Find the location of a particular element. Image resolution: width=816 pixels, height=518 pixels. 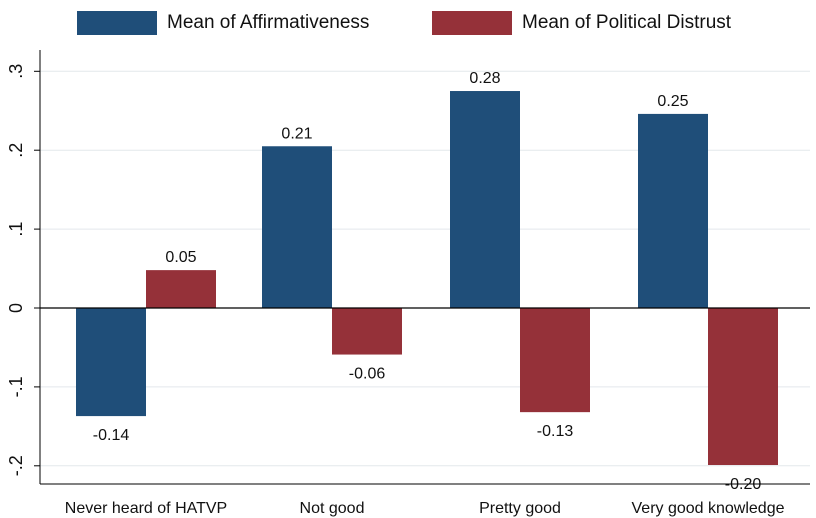

y-tick-label: -.1 is located at coordinates (16, 386).